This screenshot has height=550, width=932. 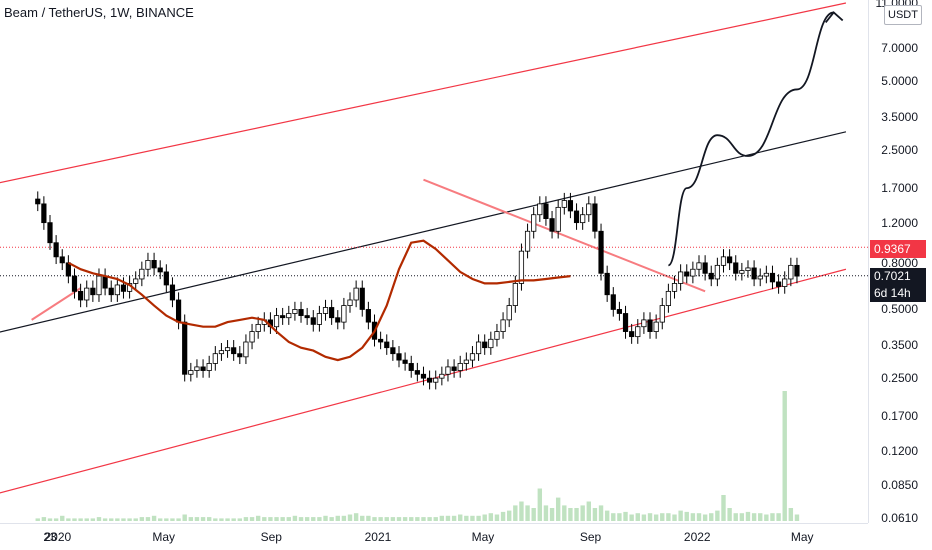 I want to click on price-tick-label: 0.1700, so click(x=899, y=416).